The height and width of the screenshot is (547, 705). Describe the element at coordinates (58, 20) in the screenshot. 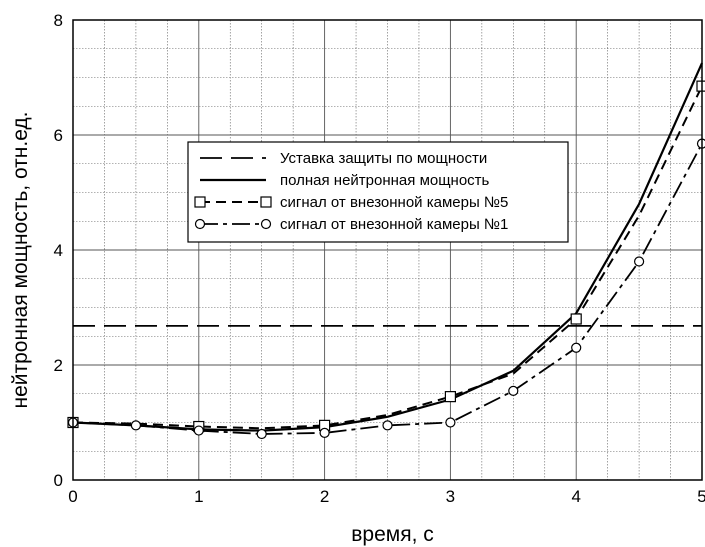

I see `y-tick-label: 8` at that location.